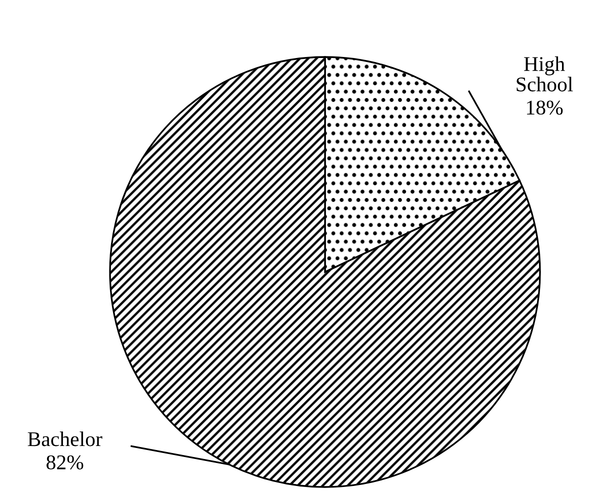 This screenshot has height=497, width=614. I want to click on data-label: 18%, so click(545, 107).